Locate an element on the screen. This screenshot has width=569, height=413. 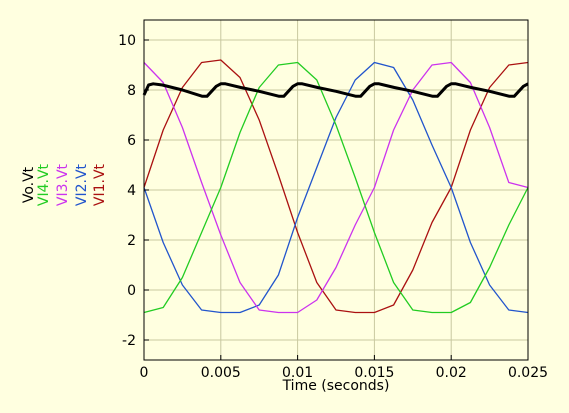
legend-entry: Vo.Vt is located at coordinates (29, 184).